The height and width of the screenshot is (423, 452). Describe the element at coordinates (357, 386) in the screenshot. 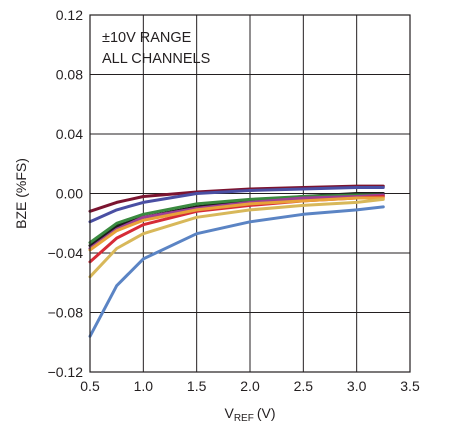

I see `x-tick-label: 3.0` at that location.